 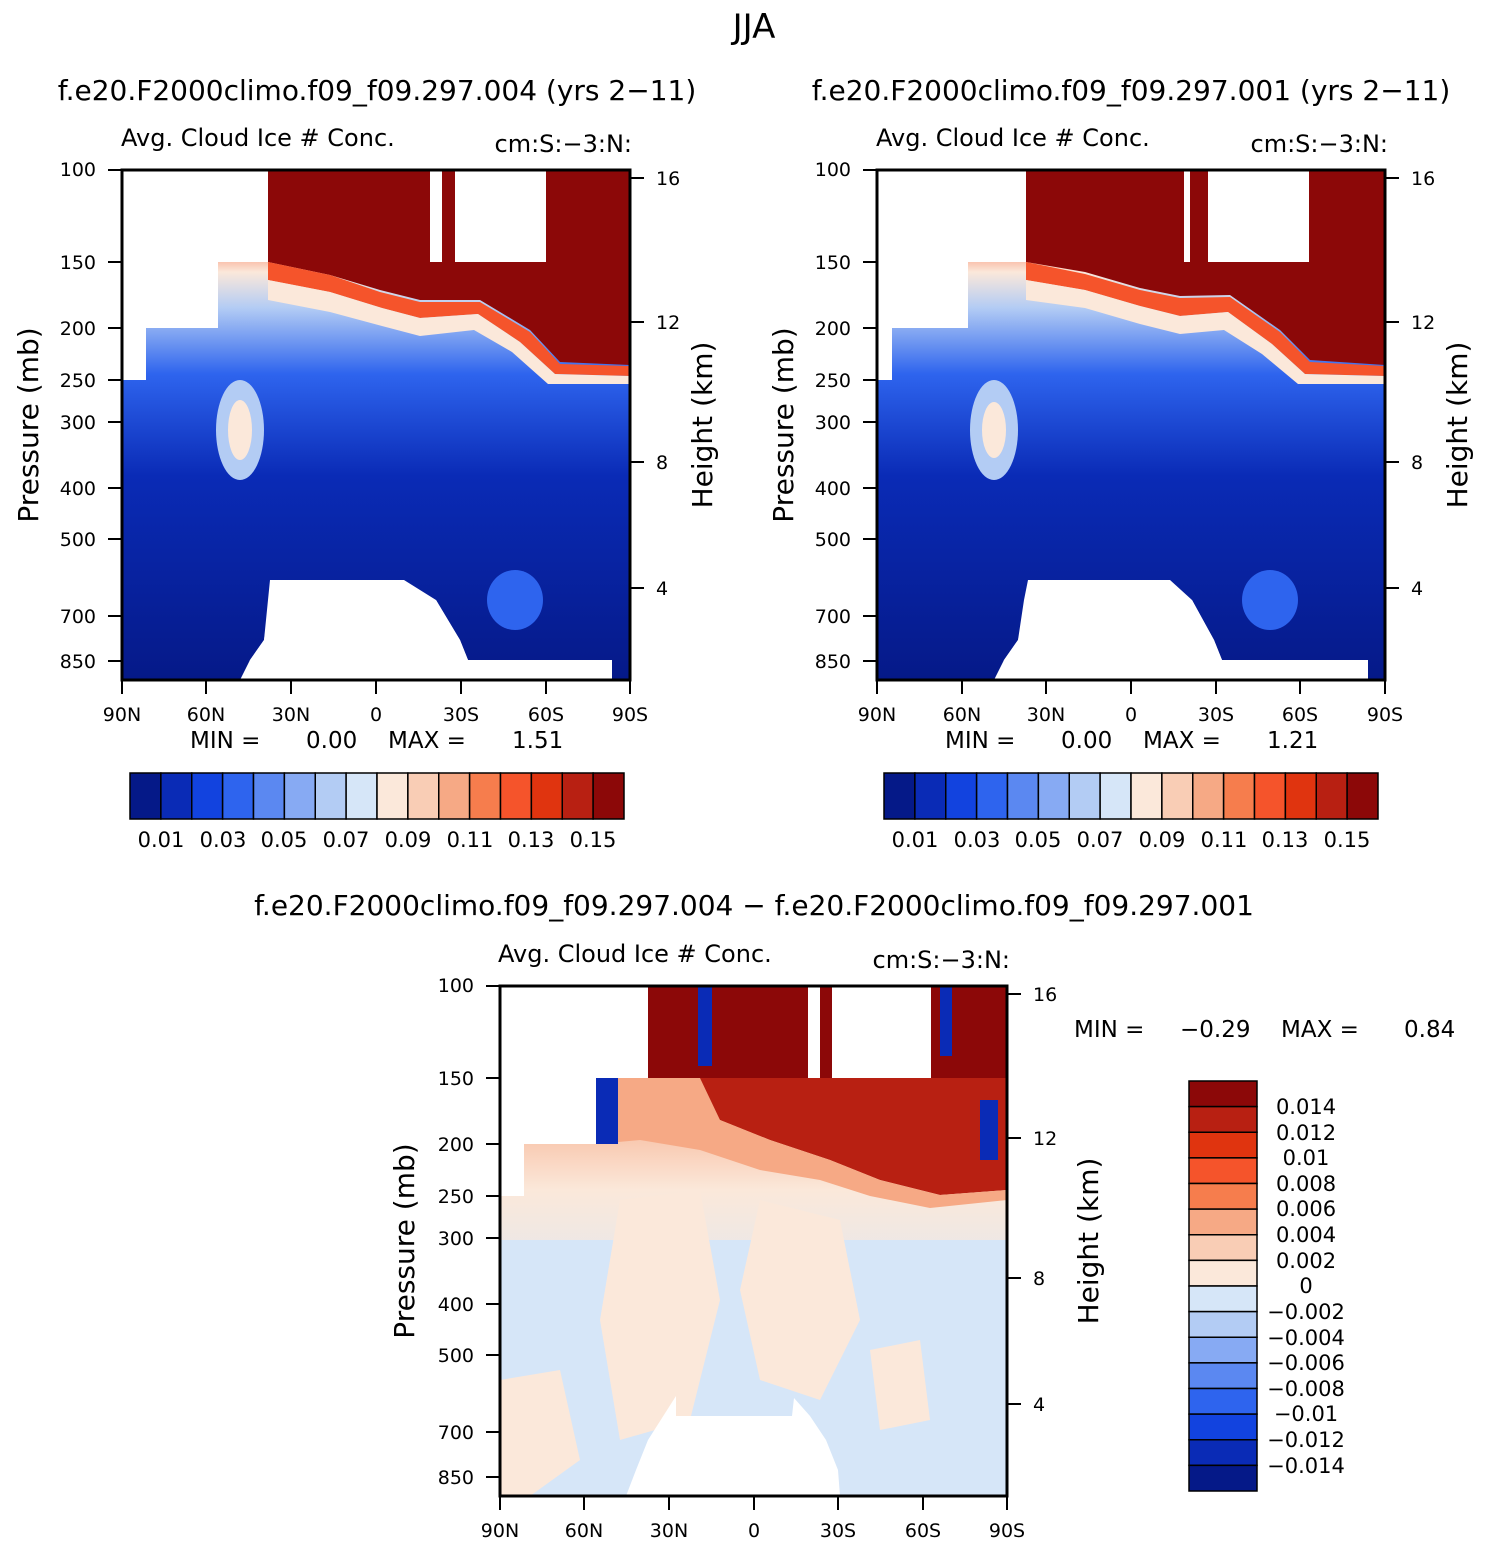 What do you see at coordinates (78, 329) in the screenshot?
I see `y-tick-label: 200` at bounding box center [78, 329].